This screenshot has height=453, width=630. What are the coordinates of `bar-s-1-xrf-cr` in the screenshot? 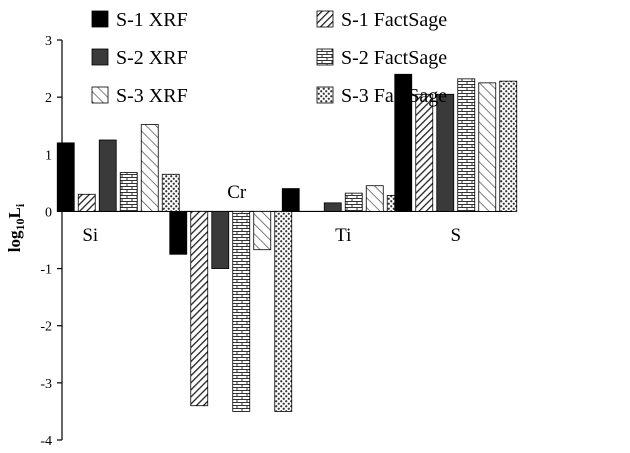 It's located at (178, 233).